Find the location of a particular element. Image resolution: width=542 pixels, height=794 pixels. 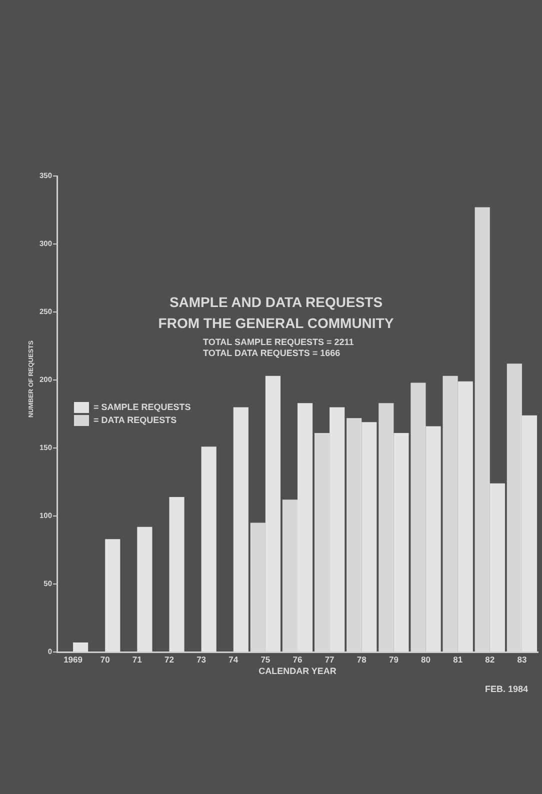

x-axis-title: CALENDAR YEAR is located at coordinates (297, 671).